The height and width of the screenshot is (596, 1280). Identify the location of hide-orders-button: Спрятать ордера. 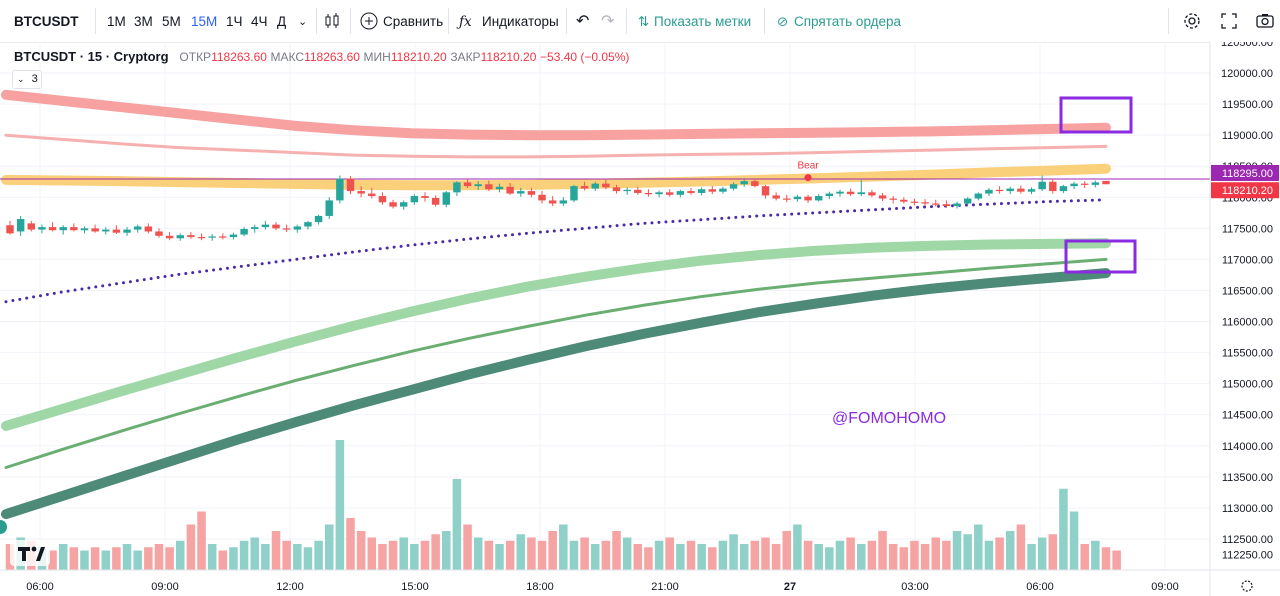
(848, 21).